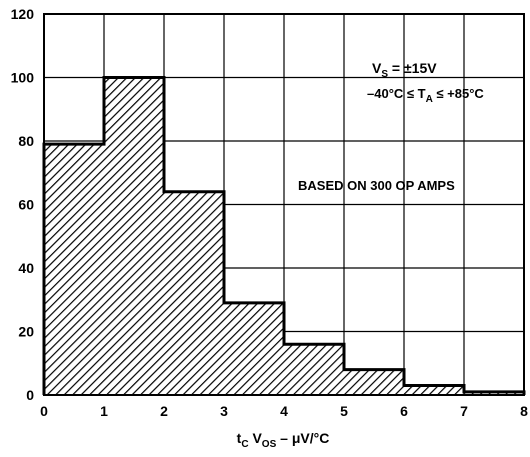 The width and height of the screenshot is (530, 457). What do you see at coordinates (344, 411) in the screenshot?
I see `x-tick-label: 5` at bounding box center [344, 411].